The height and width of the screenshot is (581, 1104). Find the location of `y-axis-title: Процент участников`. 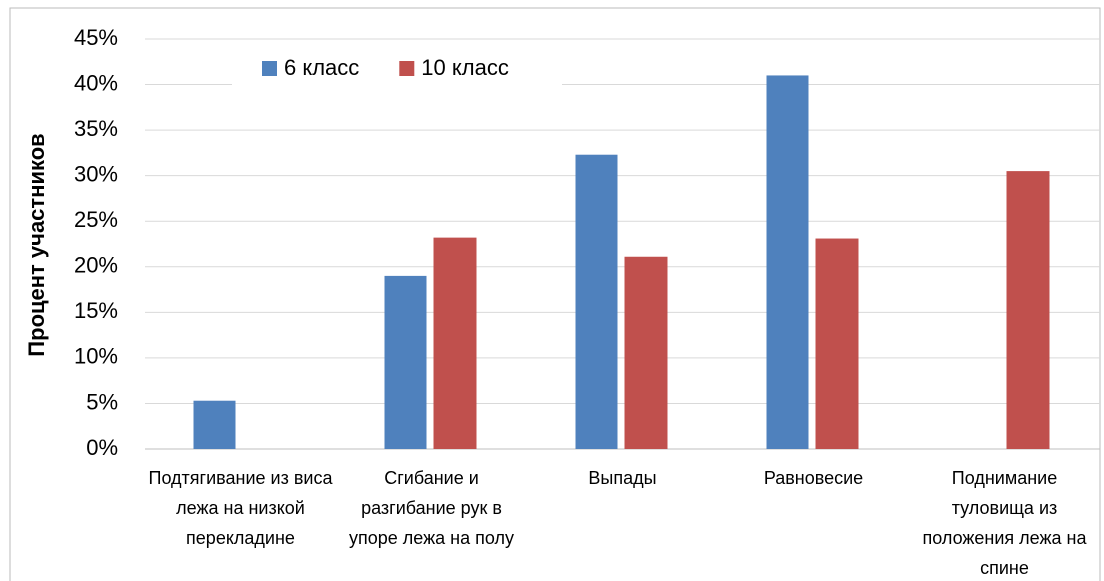

y-axis-title: Процент участников is located at coordinates (36, 244).